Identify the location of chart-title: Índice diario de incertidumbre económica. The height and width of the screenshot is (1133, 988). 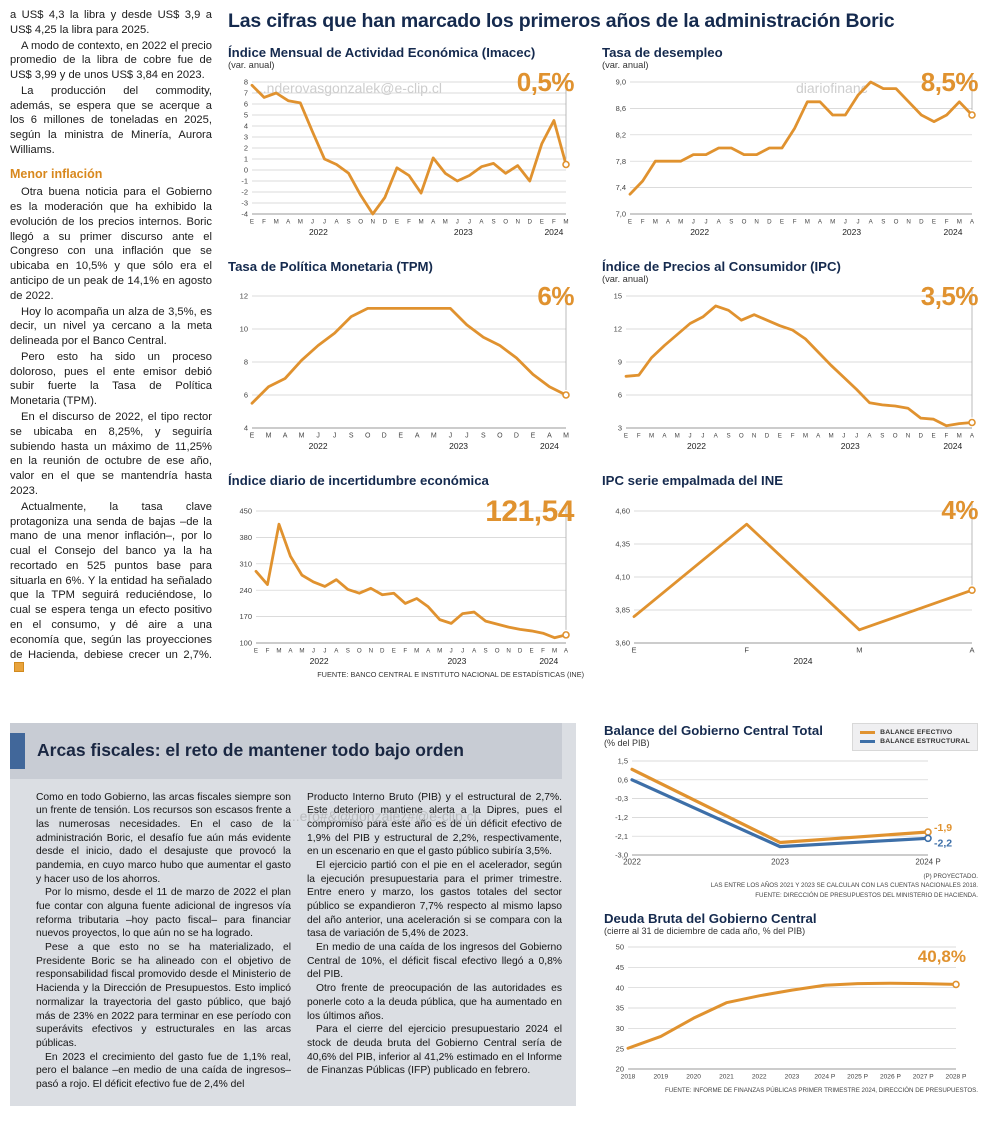
(358, 481).